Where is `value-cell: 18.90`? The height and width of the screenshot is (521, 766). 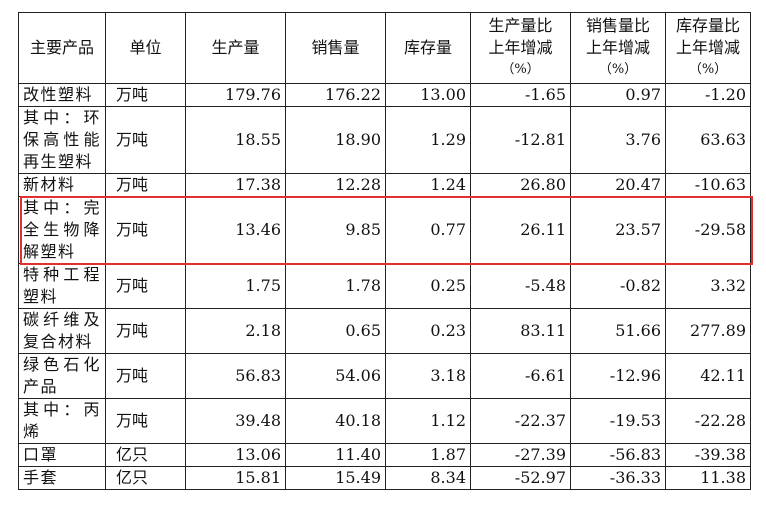
value-cell: 18.90 is located at coordinates (335, 140).